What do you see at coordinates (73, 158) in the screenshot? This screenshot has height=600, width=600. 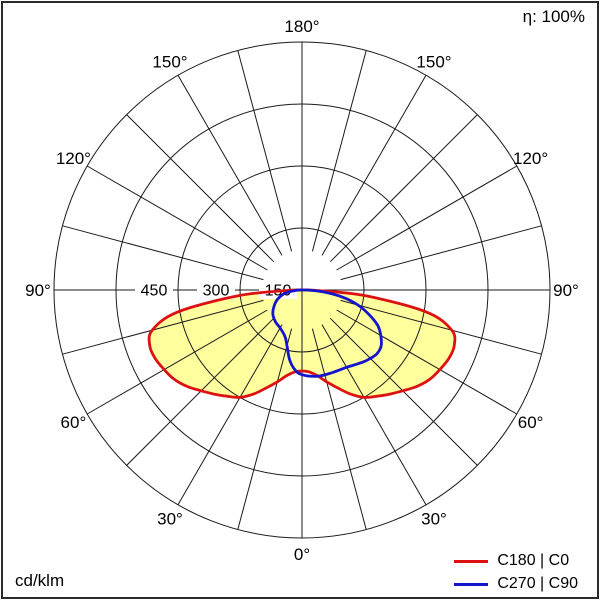 I see `angle-label-120-left: 120°` at bounding box center [73, 158].